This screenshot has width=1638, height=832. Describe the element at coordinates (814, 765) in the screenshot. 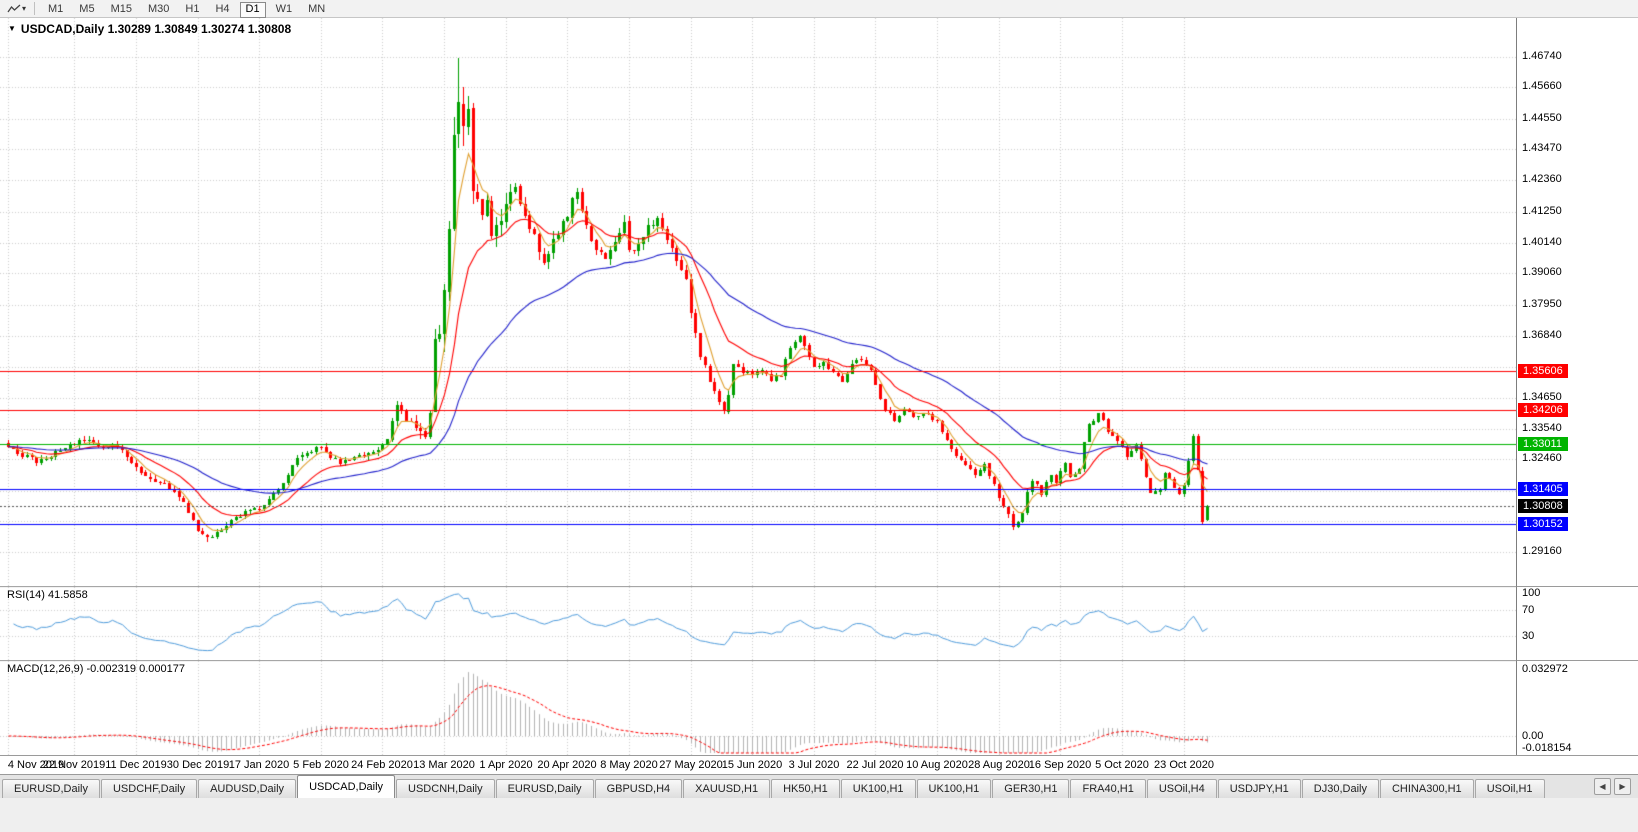

I see `date-axis-label: 3 Jul 2020` at that location.